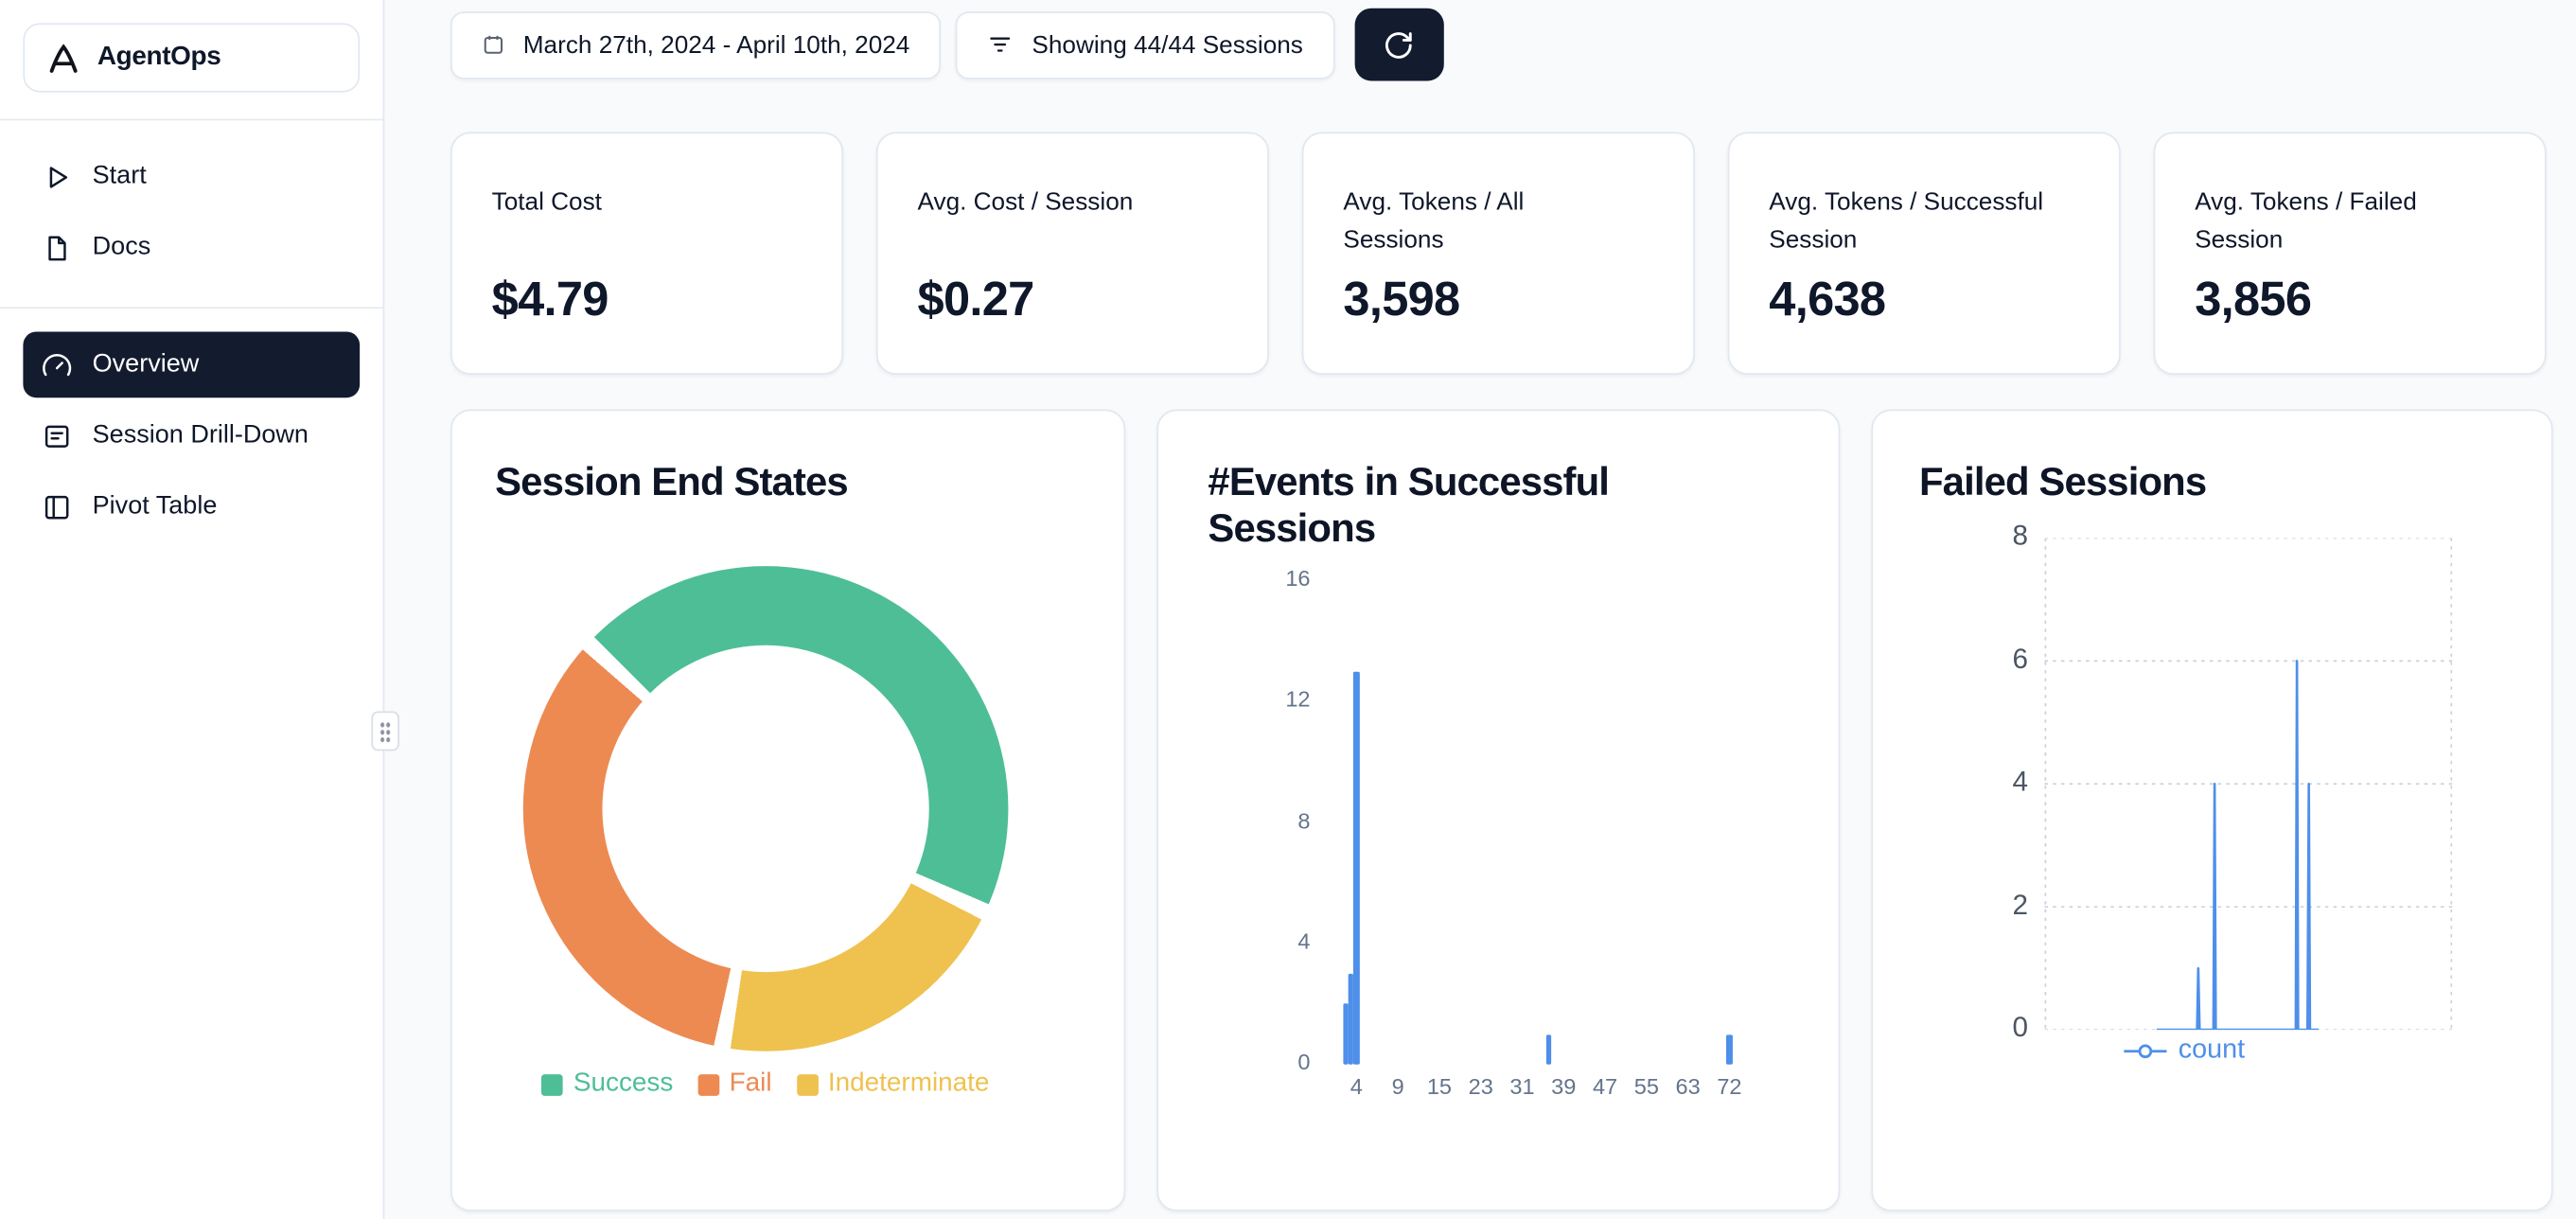  Describe the element at coordinates (146, 364) in the screenshot. I see `sidebar-item-label: Overview` at that location.